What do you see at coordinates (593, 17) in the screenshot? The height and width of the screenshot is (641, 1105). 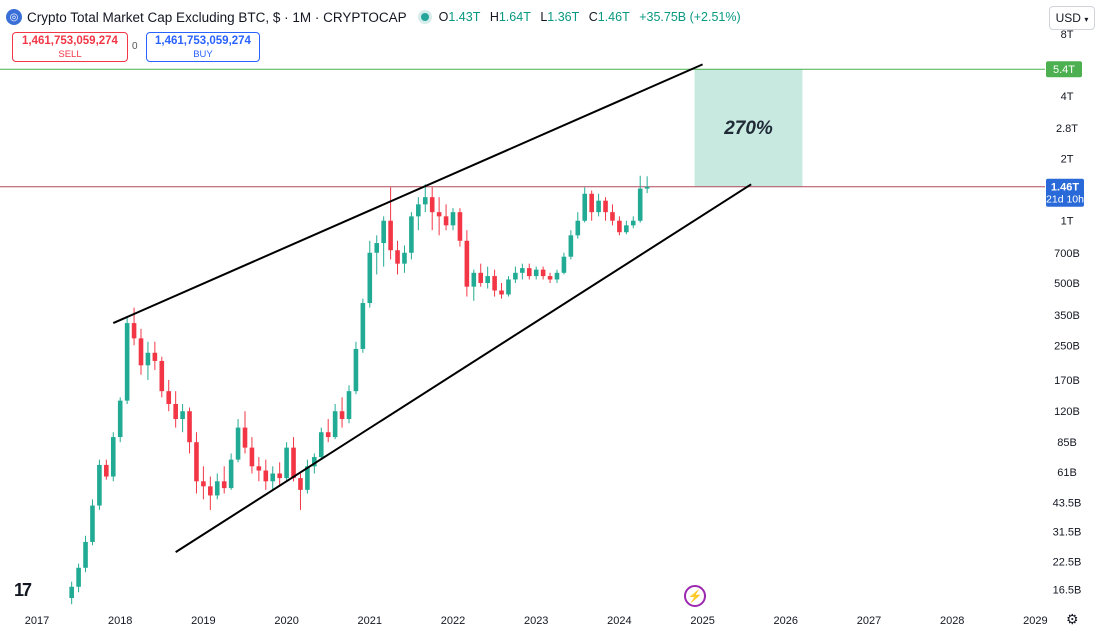 I see `close-label: C` at bounding box center [593, 17].